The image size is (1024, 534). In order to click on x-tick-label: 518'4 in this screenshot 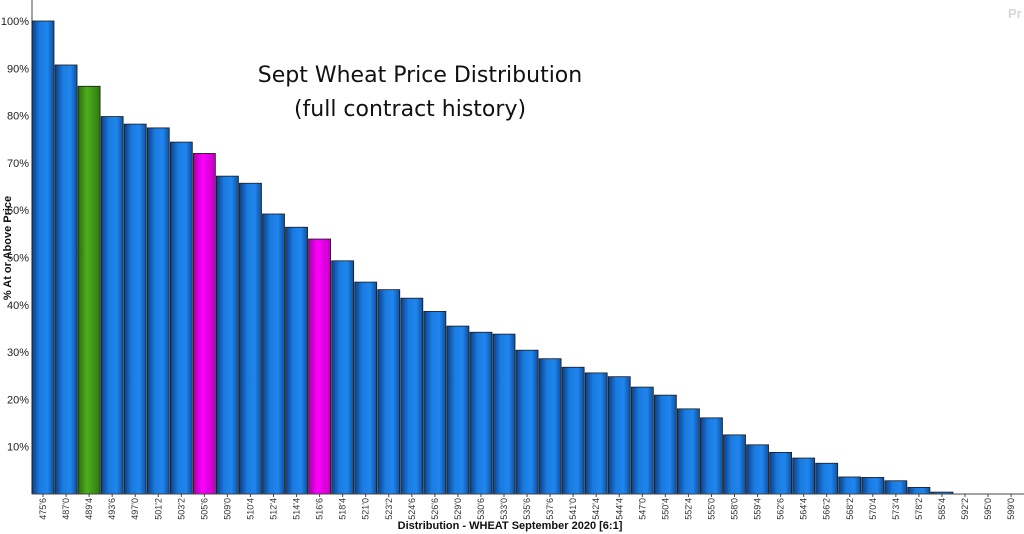, I will do `click(343, 509)`.